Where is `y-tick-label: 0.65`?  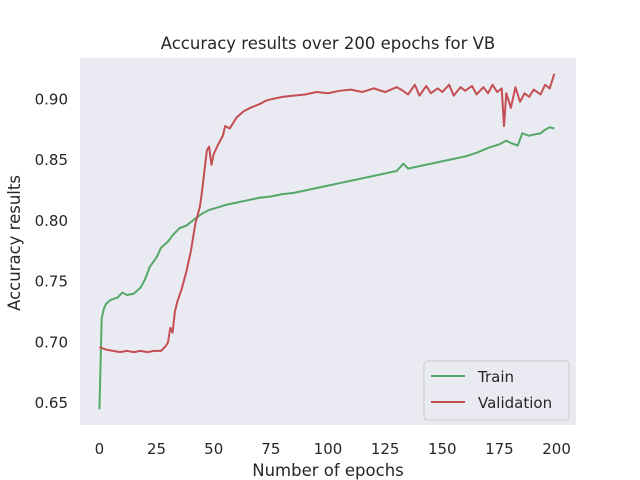
y-tick-label: 0.65 is located at coordinates (51, 403).